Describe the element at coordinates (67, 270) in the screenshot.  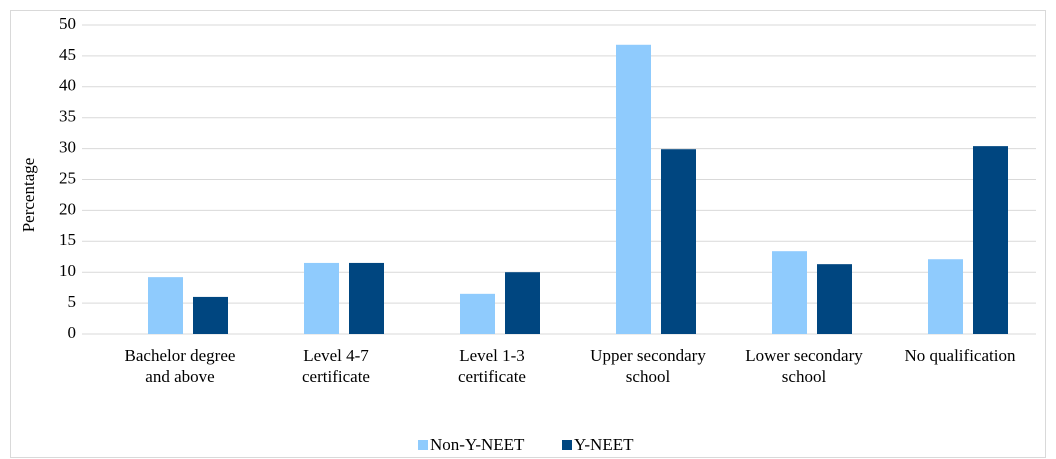
I see `y-tick-label: 10` at that location.